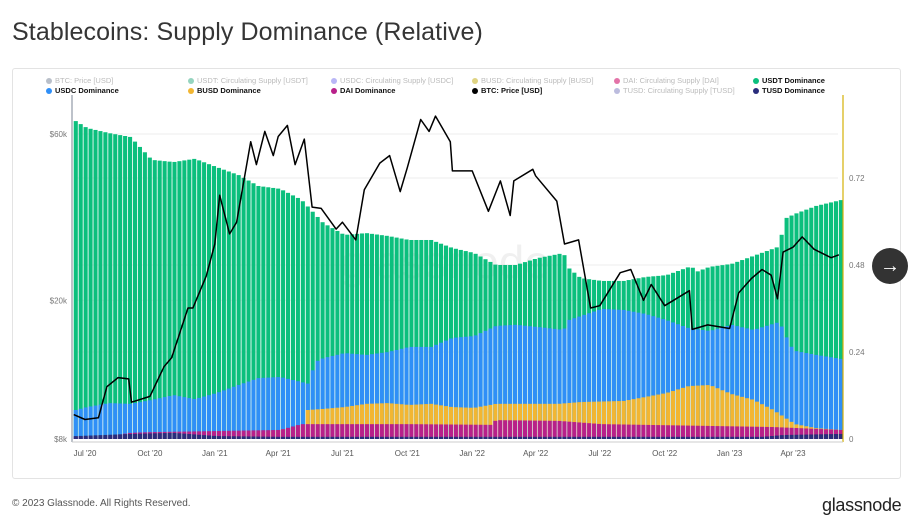 Image resolution: width=917 pixels, height=527 pixels. Describe the element at coordinates (851, 439) in the screenshot. I see `y-right-tick-label: 0` at that location.